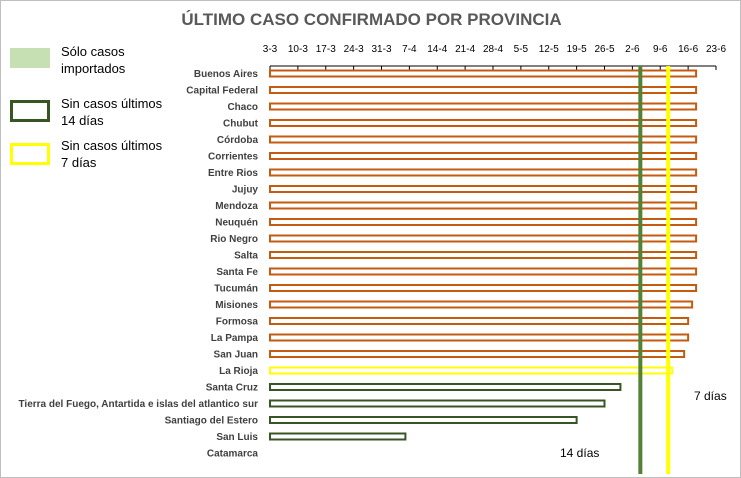 The width and height of the screenshot is (741, 478). I want to click on chart-title: ÚLTIMO CASO CONFIRMADO POR PROVINCIA, so click(371, 19).